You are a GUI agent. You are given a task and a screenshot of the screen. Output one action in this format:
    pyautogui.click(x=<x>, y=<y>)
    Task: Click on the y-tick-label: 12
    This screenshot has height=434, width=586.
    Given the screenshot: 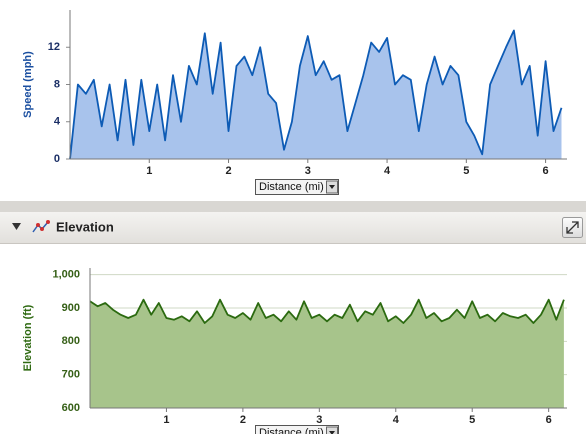 What is the action you would take?
    pyautogui.click(x=54, y=47)
    